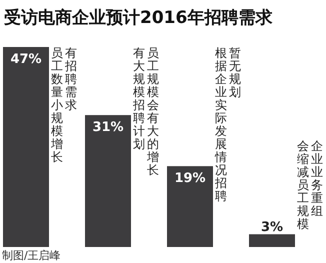  Describe the element at coordinates (64, 105) in the screenshot. I see `category-label: 有招聘需求员工数量小规模增长` at that location.